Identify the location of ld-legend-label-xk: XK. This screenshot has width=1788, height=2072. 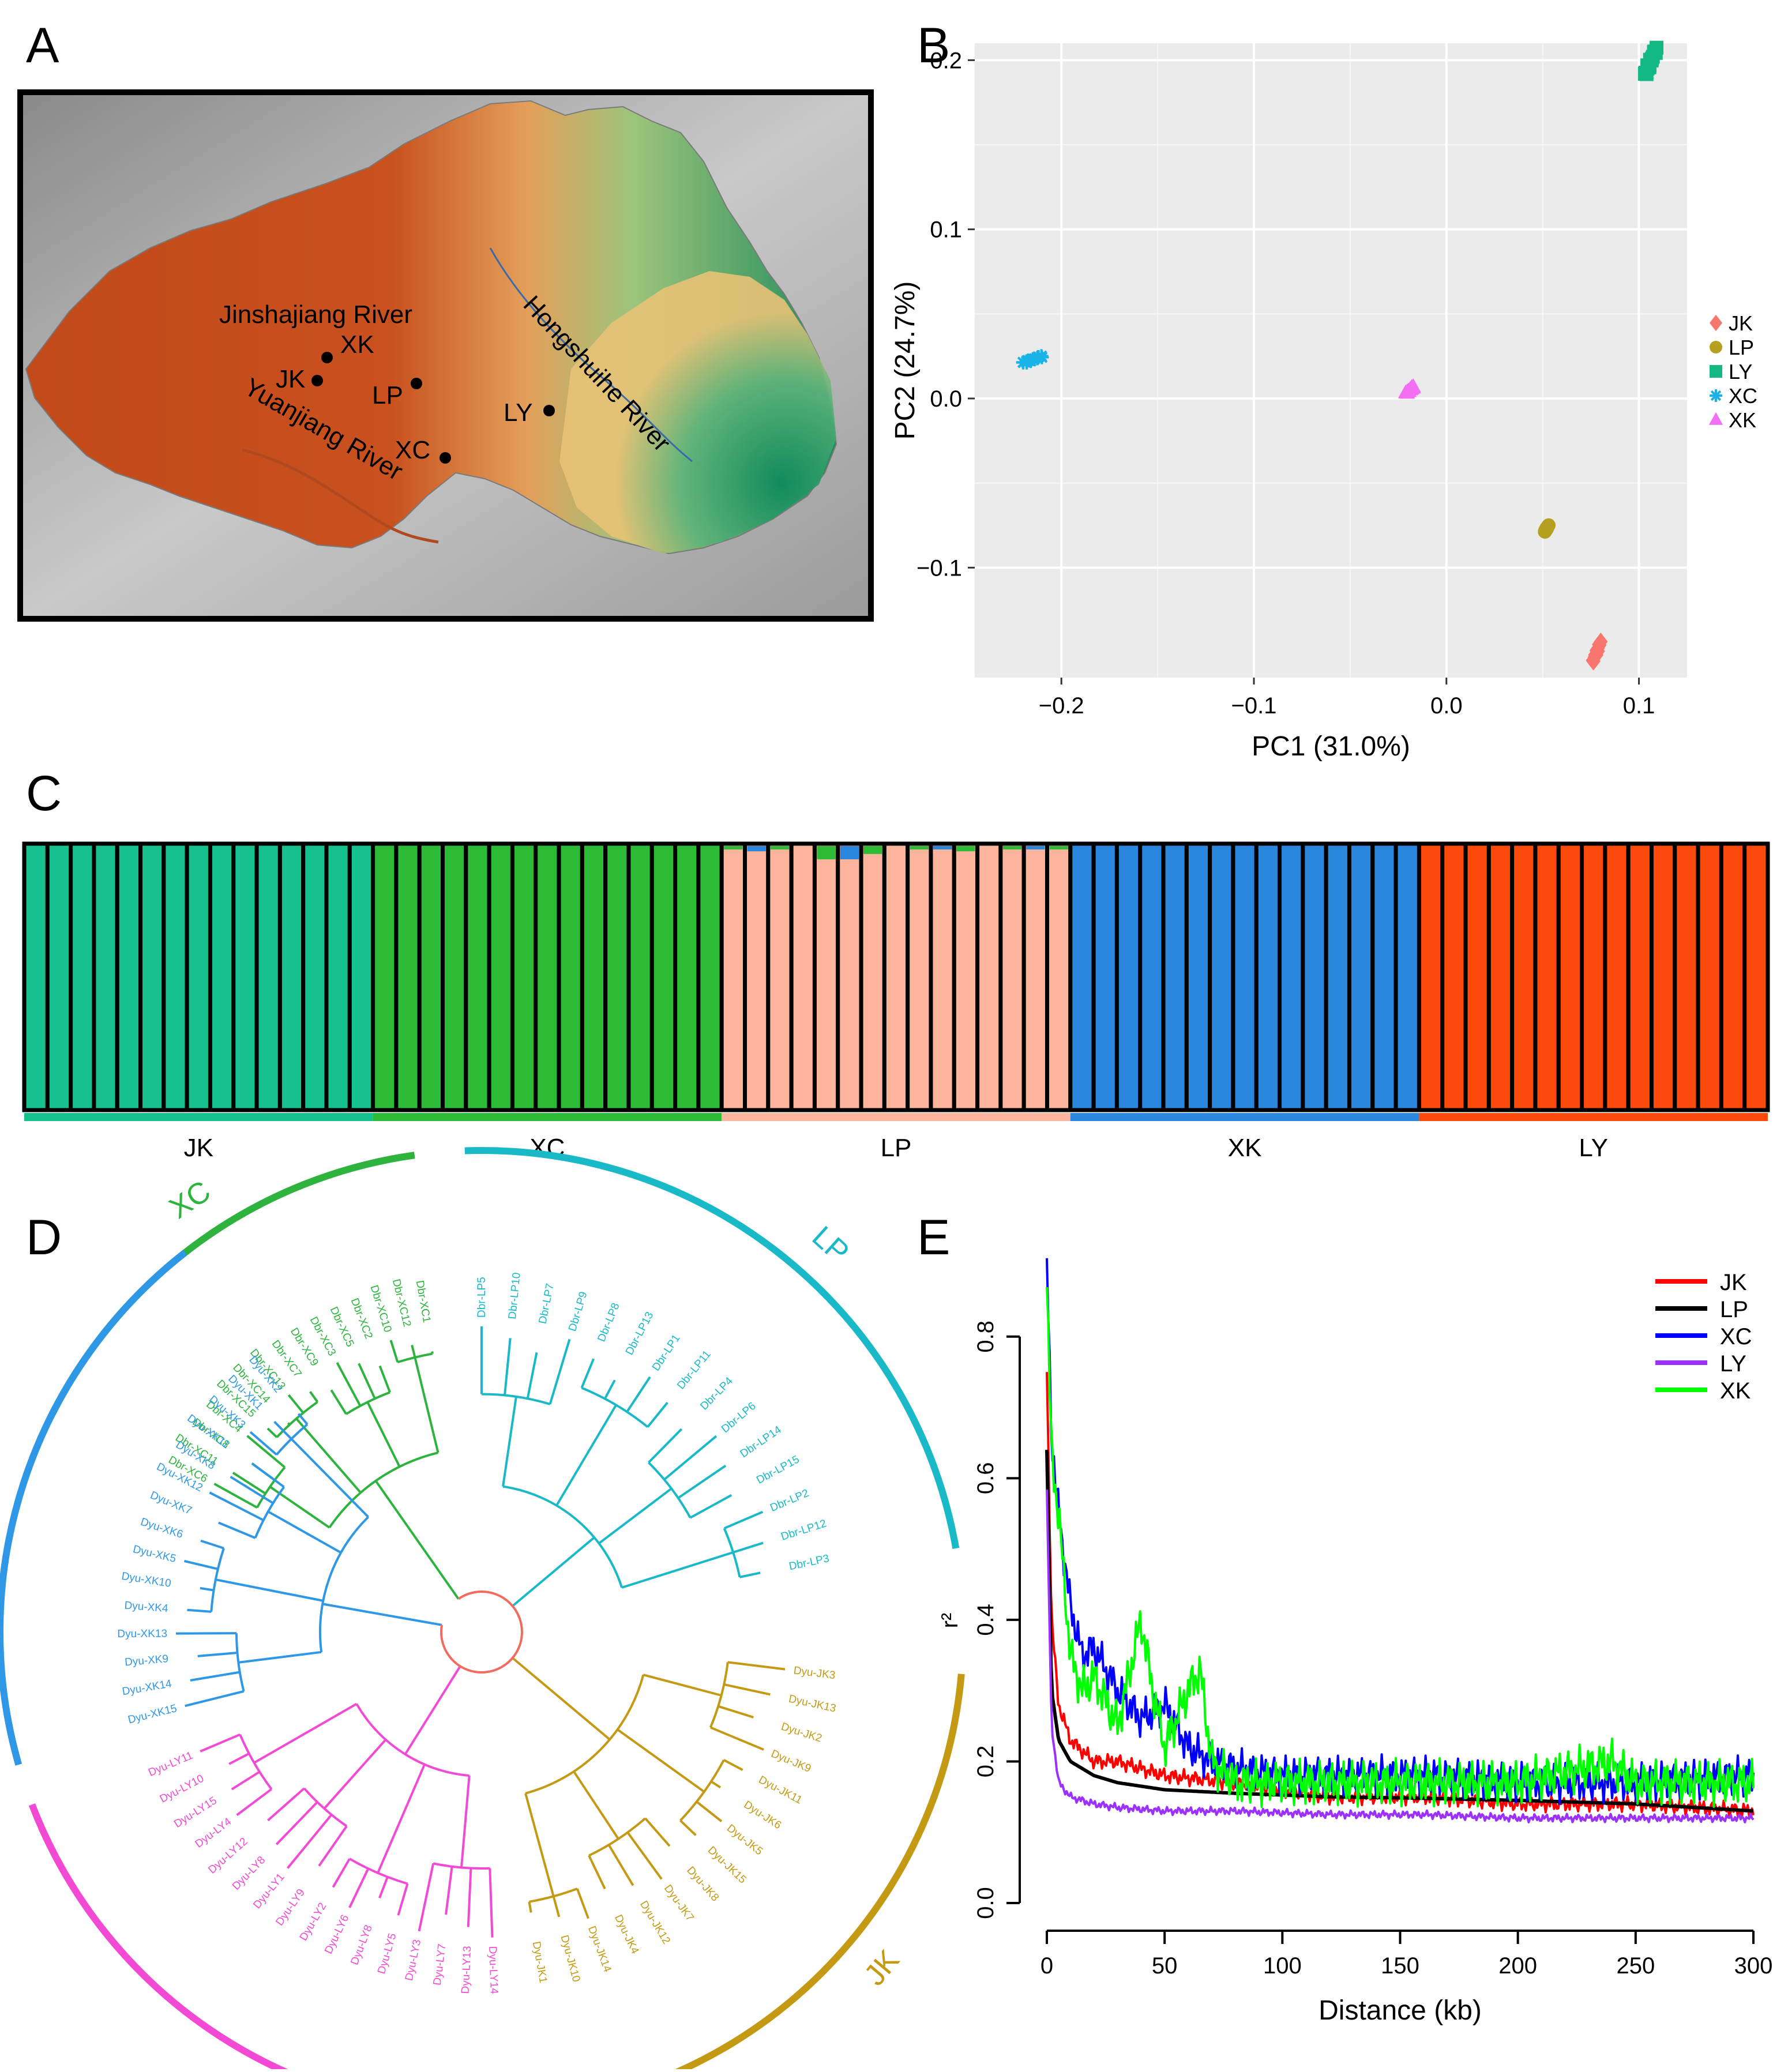
(1735, 1391).